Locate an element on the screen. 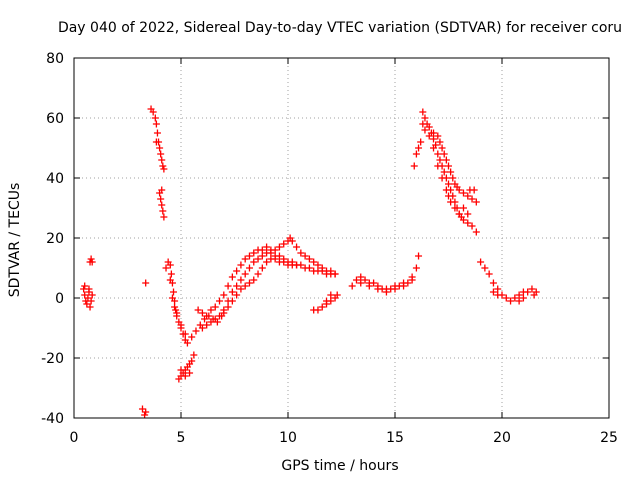 The width and height of the screenshot is (640, 480). series-seg-k is located at coordinates (249, 293).